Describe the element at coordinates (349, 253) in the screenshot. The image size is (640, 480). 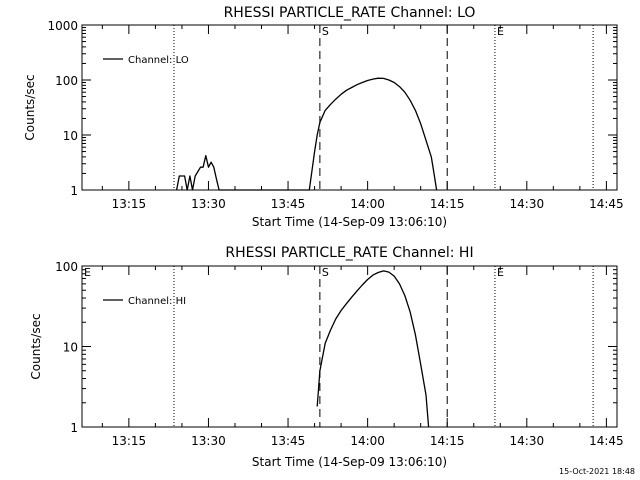
I see `chart-title: RHESSI PARTICLE_RATE Channel: HI` at that location.